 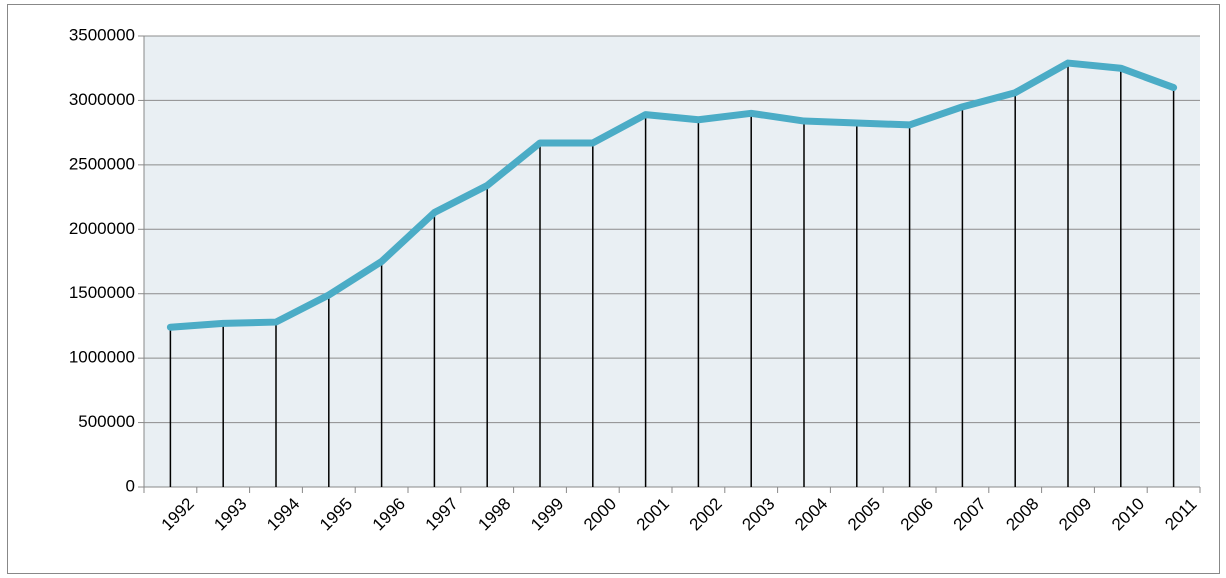 What do you see at coordinates (102, 228) in the screenshot?
I see `y-tick-label: 2000000` at bounding box center [102, 228].